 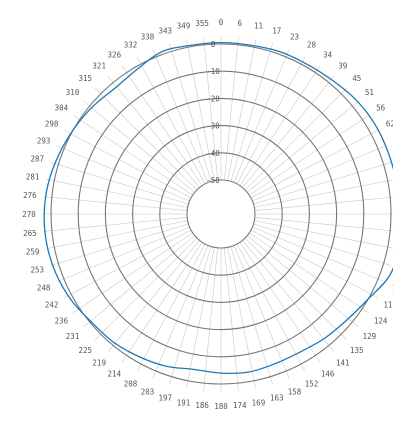 What do you see at coordinates (52, 123) in the screenshot?
I see `angle-tick-label: 298` at bounding box center [52, 123].